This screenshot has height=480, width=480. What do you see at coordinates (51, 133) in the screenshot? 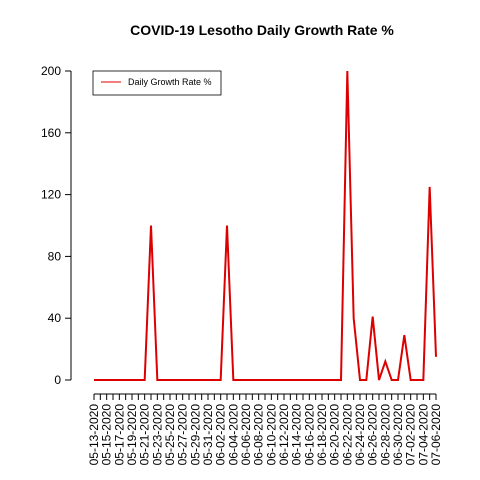
I see `y-tick-label: 160` at bounding box center [51, 133].